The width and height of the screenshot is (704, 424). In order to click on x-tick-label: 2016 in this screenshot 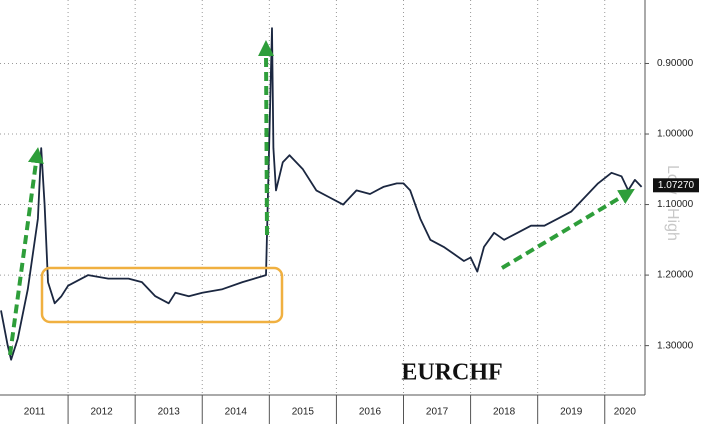, I will do `click(370, 412)`.